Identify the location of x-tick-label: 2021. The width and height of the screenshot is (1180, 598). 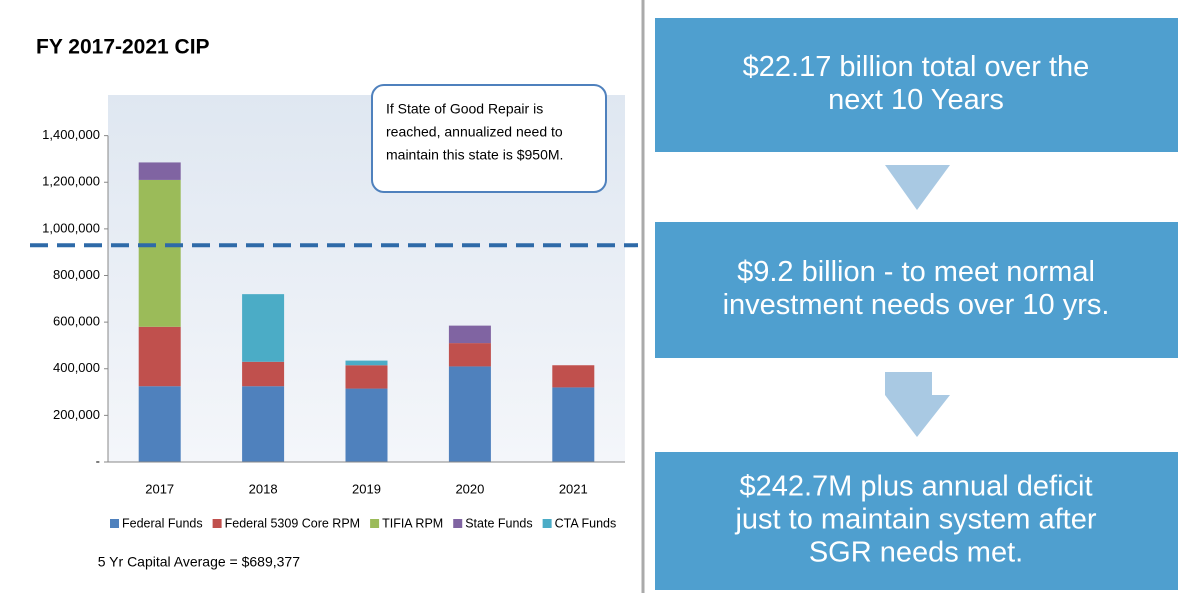
(573, 488).